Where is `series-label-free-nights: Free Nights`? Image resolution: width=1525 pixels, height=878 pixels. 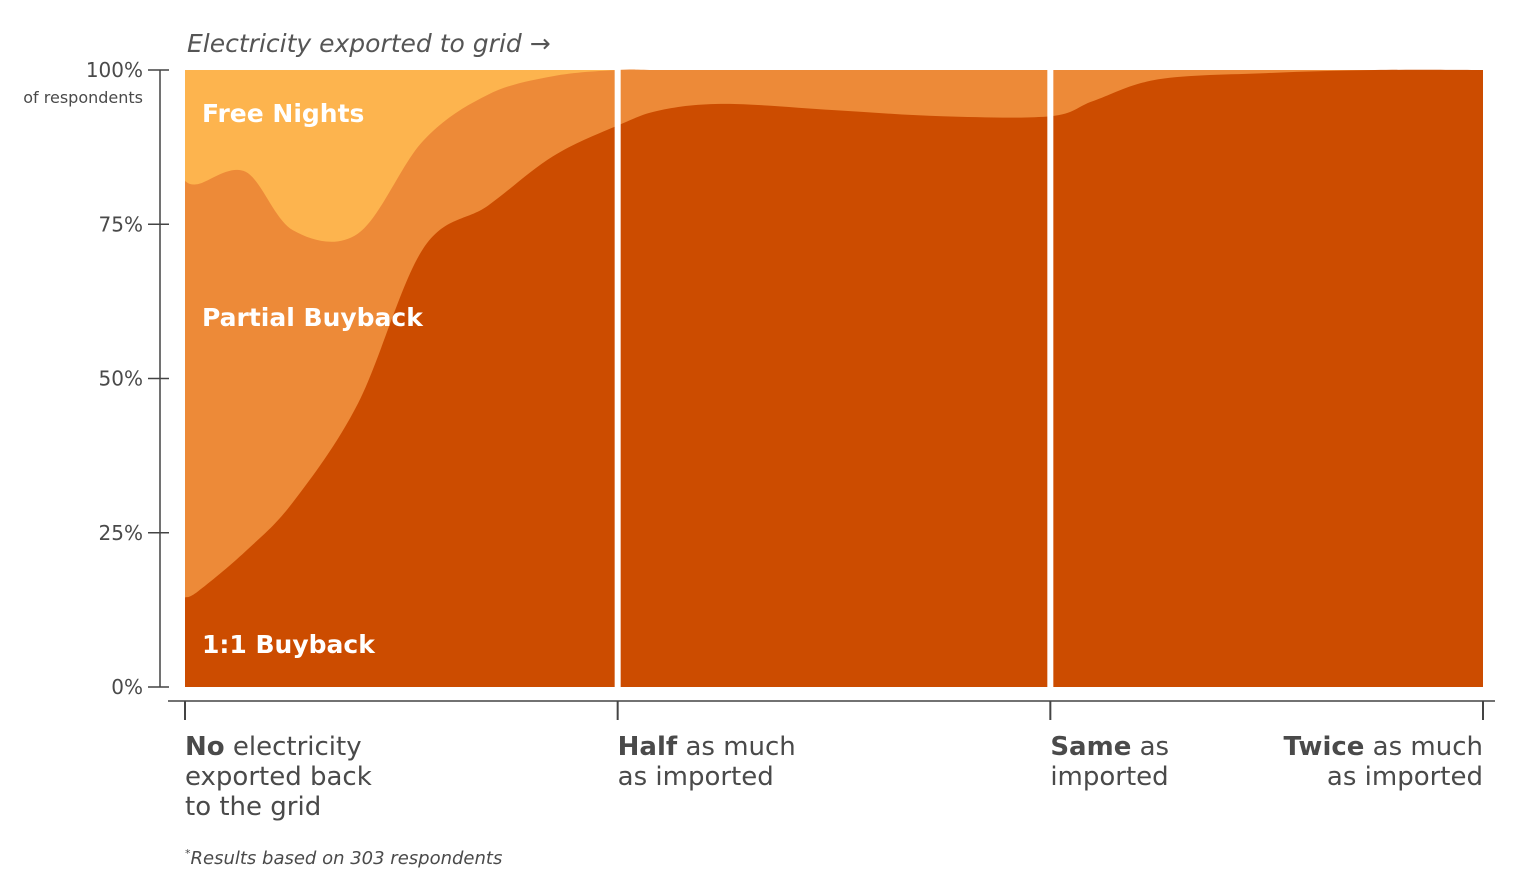 series-label-free-nights: Free Nights is located at coordinates (283, 113).